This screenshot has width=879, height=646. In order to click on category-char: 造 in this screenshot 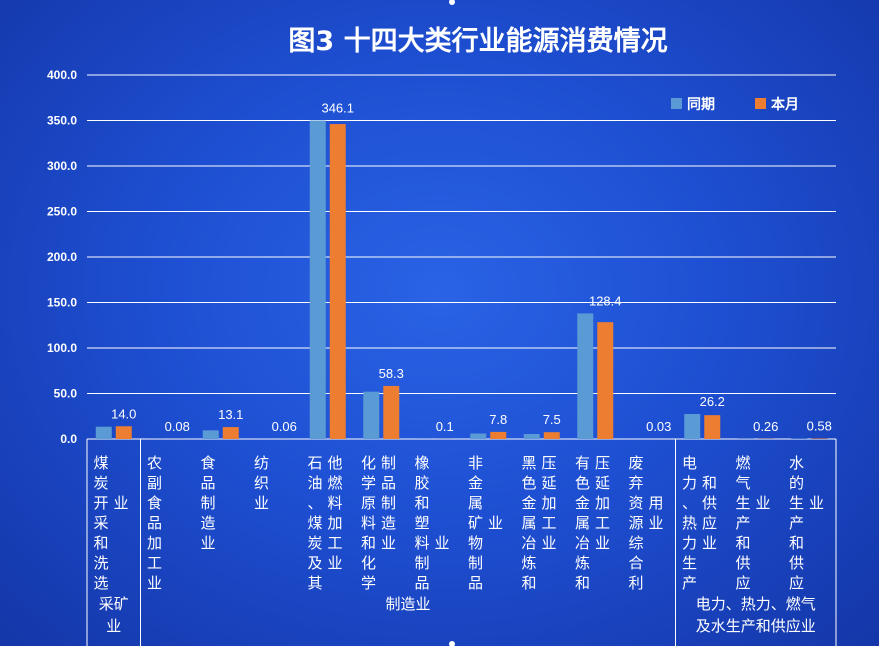, I will do `click(207, 523)`.